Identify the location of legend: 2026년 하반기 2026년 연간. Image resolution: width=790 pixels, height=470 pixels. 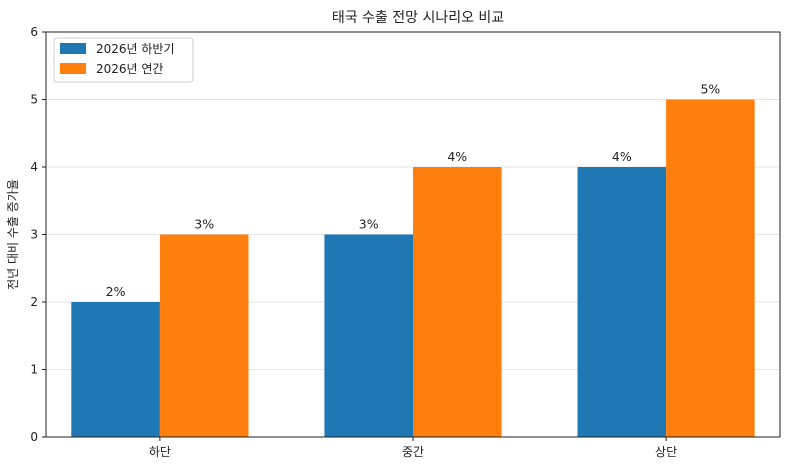
(123, 60).